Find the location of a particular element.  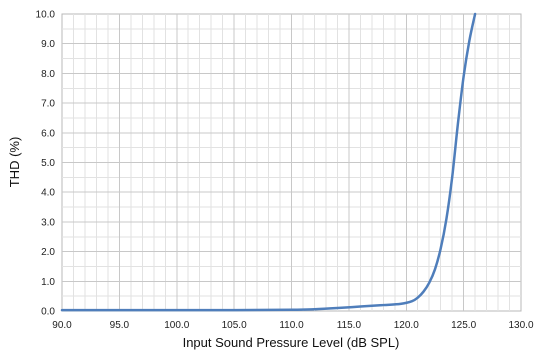

y-tick-label: 0.0 is located at coordinates (48, 312).